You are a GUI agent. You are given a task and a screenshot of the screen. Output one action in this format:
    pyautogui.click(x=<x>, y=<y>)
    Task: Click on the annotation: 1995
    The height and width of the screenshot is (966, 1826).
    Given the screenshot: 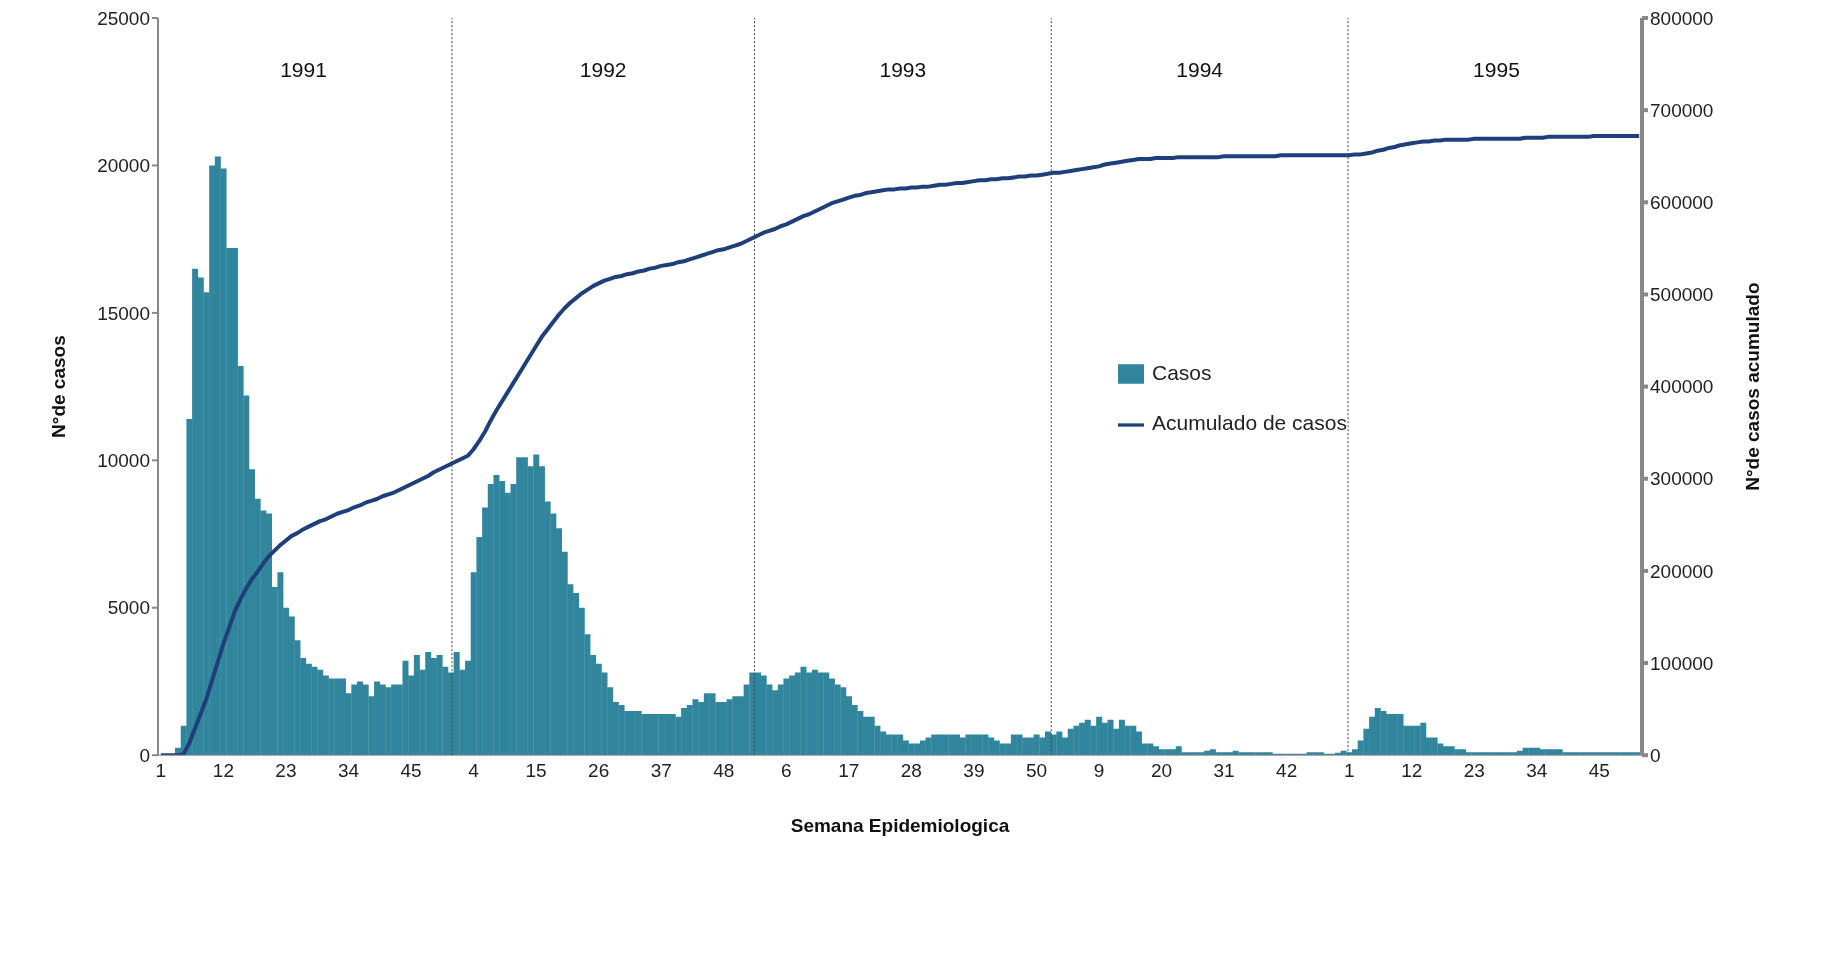 What is the action you would take?
    pyautogui.click(x=1496, y=70)
    